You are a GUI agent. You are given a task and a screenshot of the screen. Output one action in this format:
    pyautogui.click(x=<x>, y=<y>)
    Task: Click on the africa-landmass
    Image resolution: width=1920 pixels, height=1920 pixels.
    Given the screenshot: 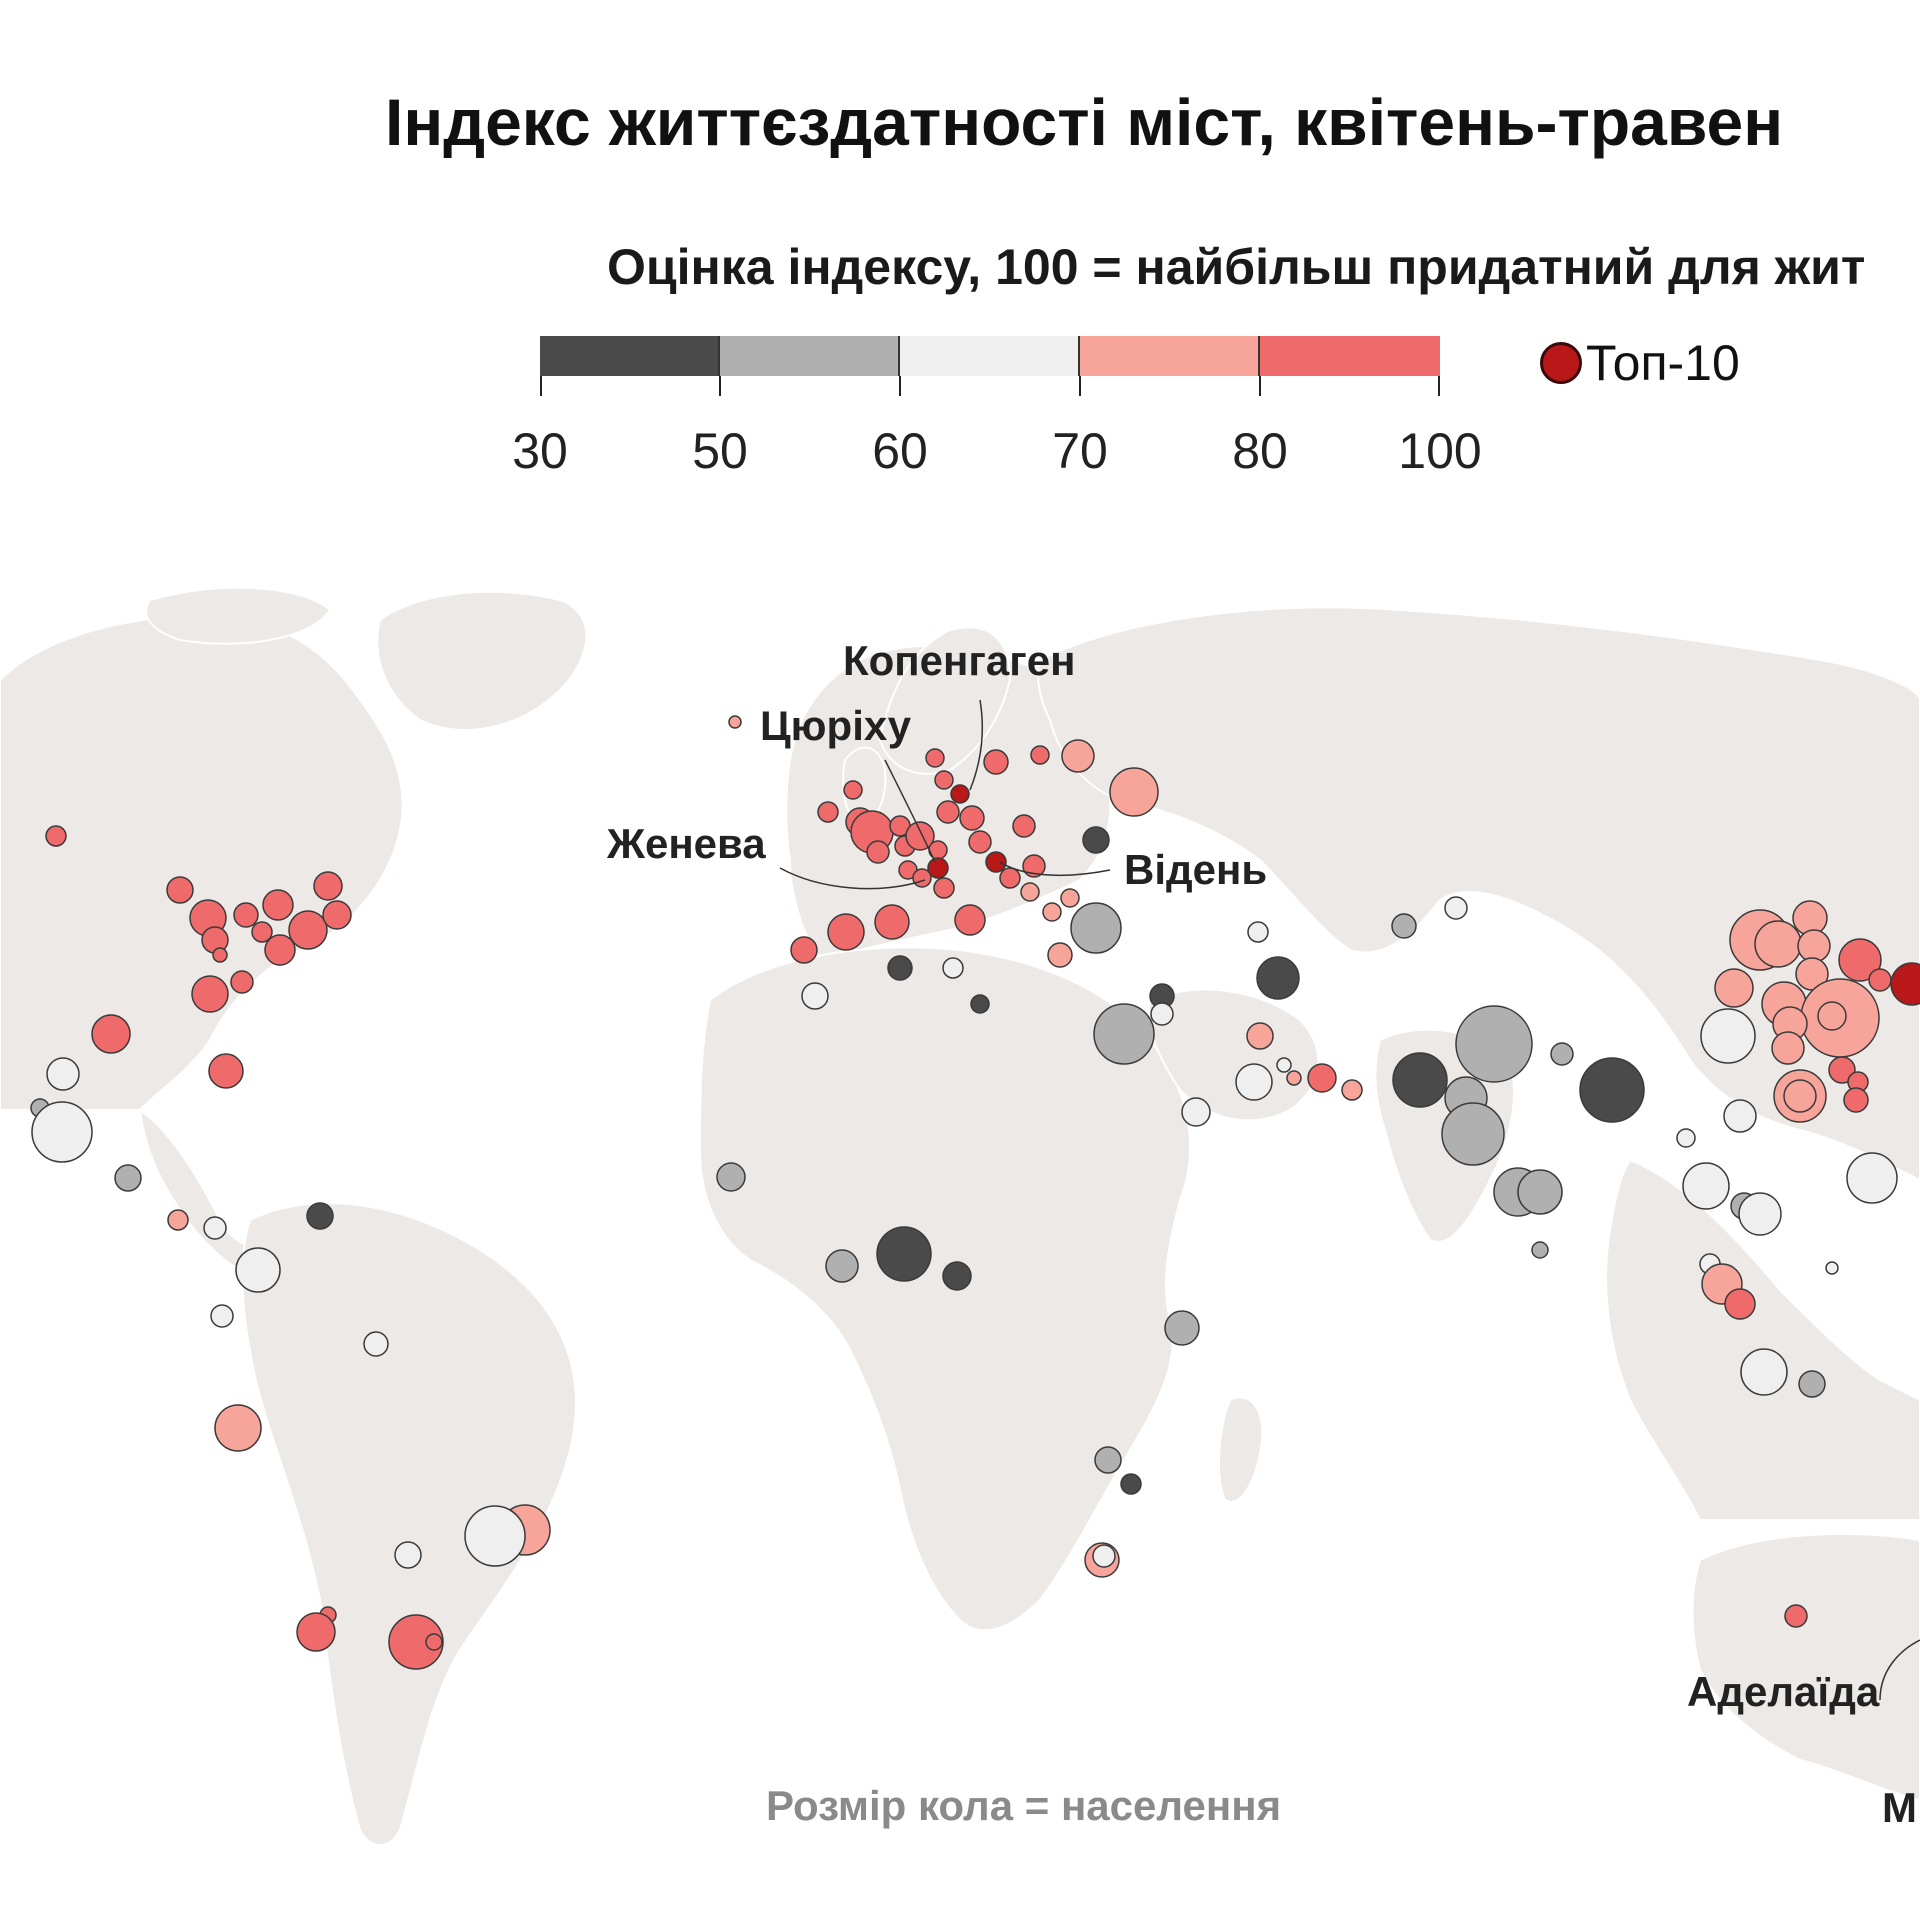 What is the action you would take?
    pyautogui.click(x=944, y=1289)
    